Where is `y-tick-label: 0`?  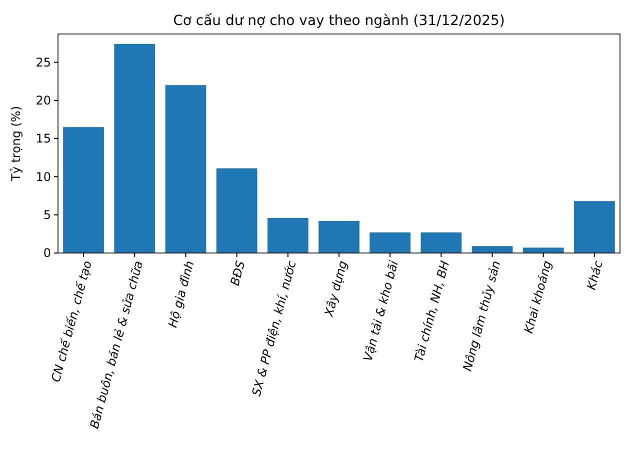
y-tick-label: 0 is located at coordinates (47, 253).